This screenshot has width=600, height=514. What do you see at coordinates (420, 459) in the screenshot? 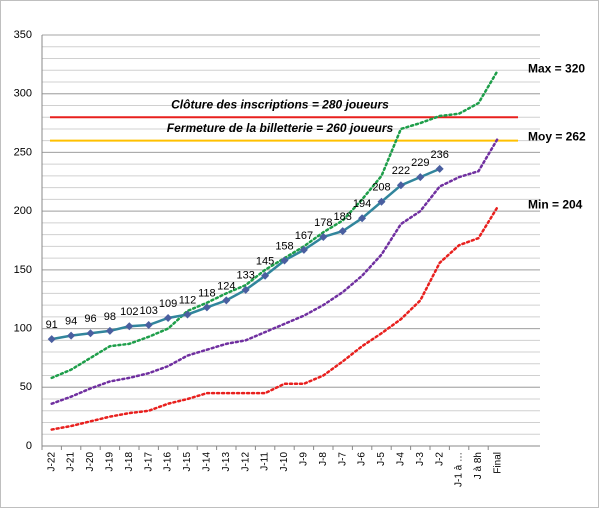
I see `x-tick-label: J-3` at bounding box center [420, 459].